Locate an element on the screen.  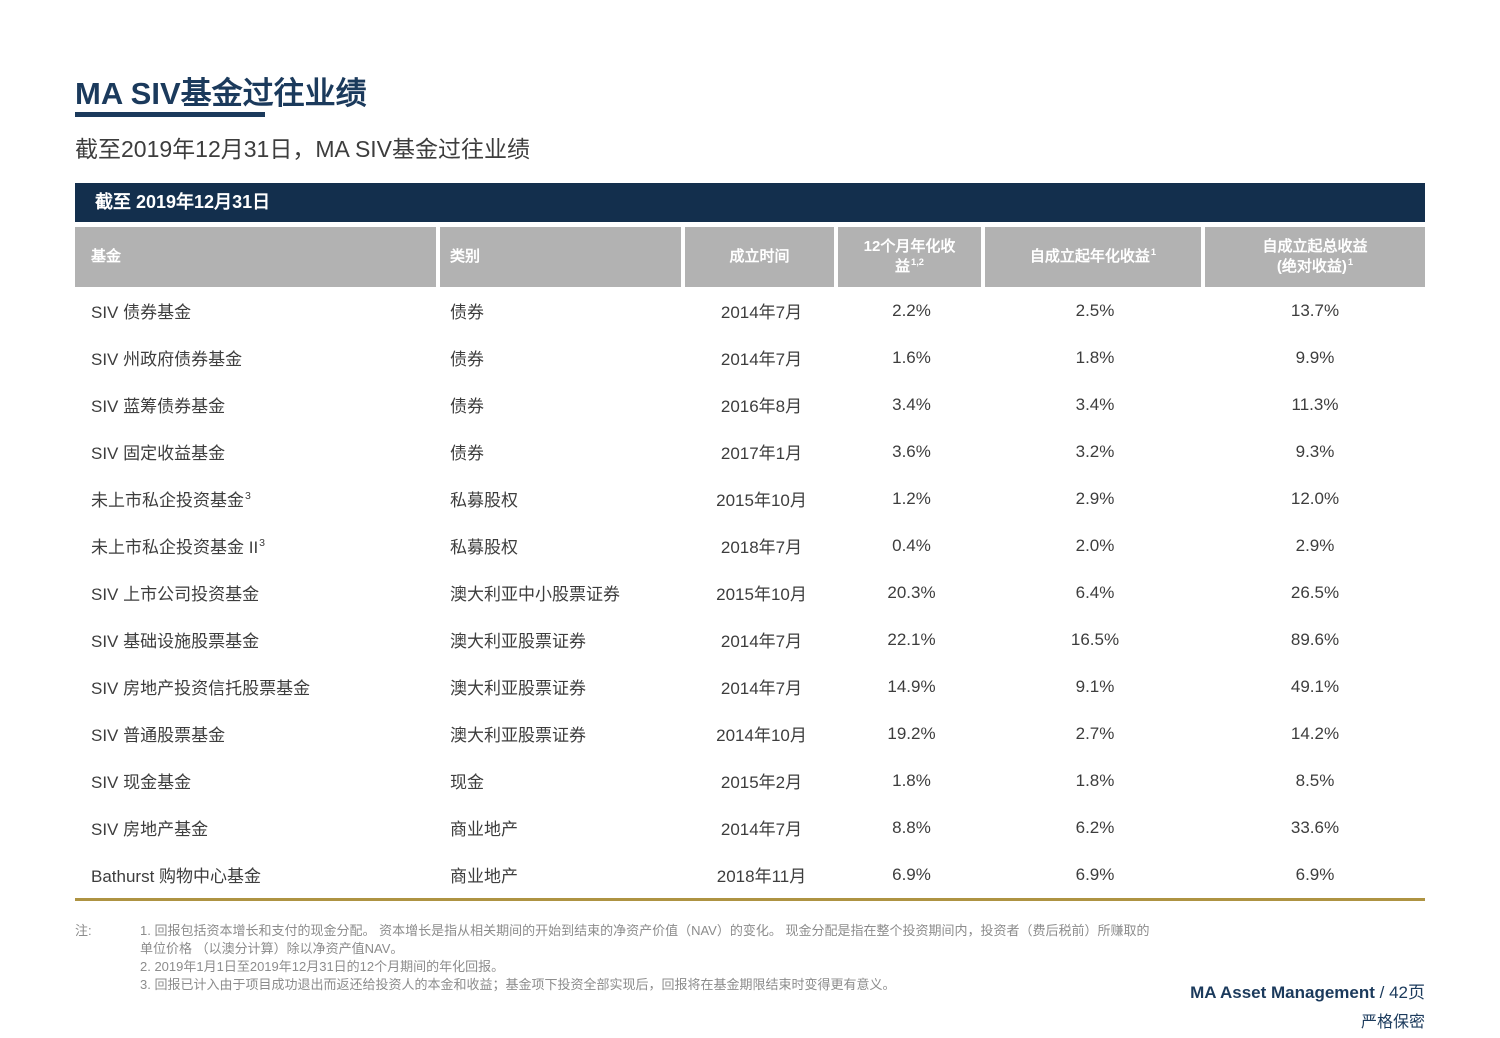
footnote-line: 单位价格 （以澳分计算）除以净资产值NAV。 is located at coordinates (272, 948).